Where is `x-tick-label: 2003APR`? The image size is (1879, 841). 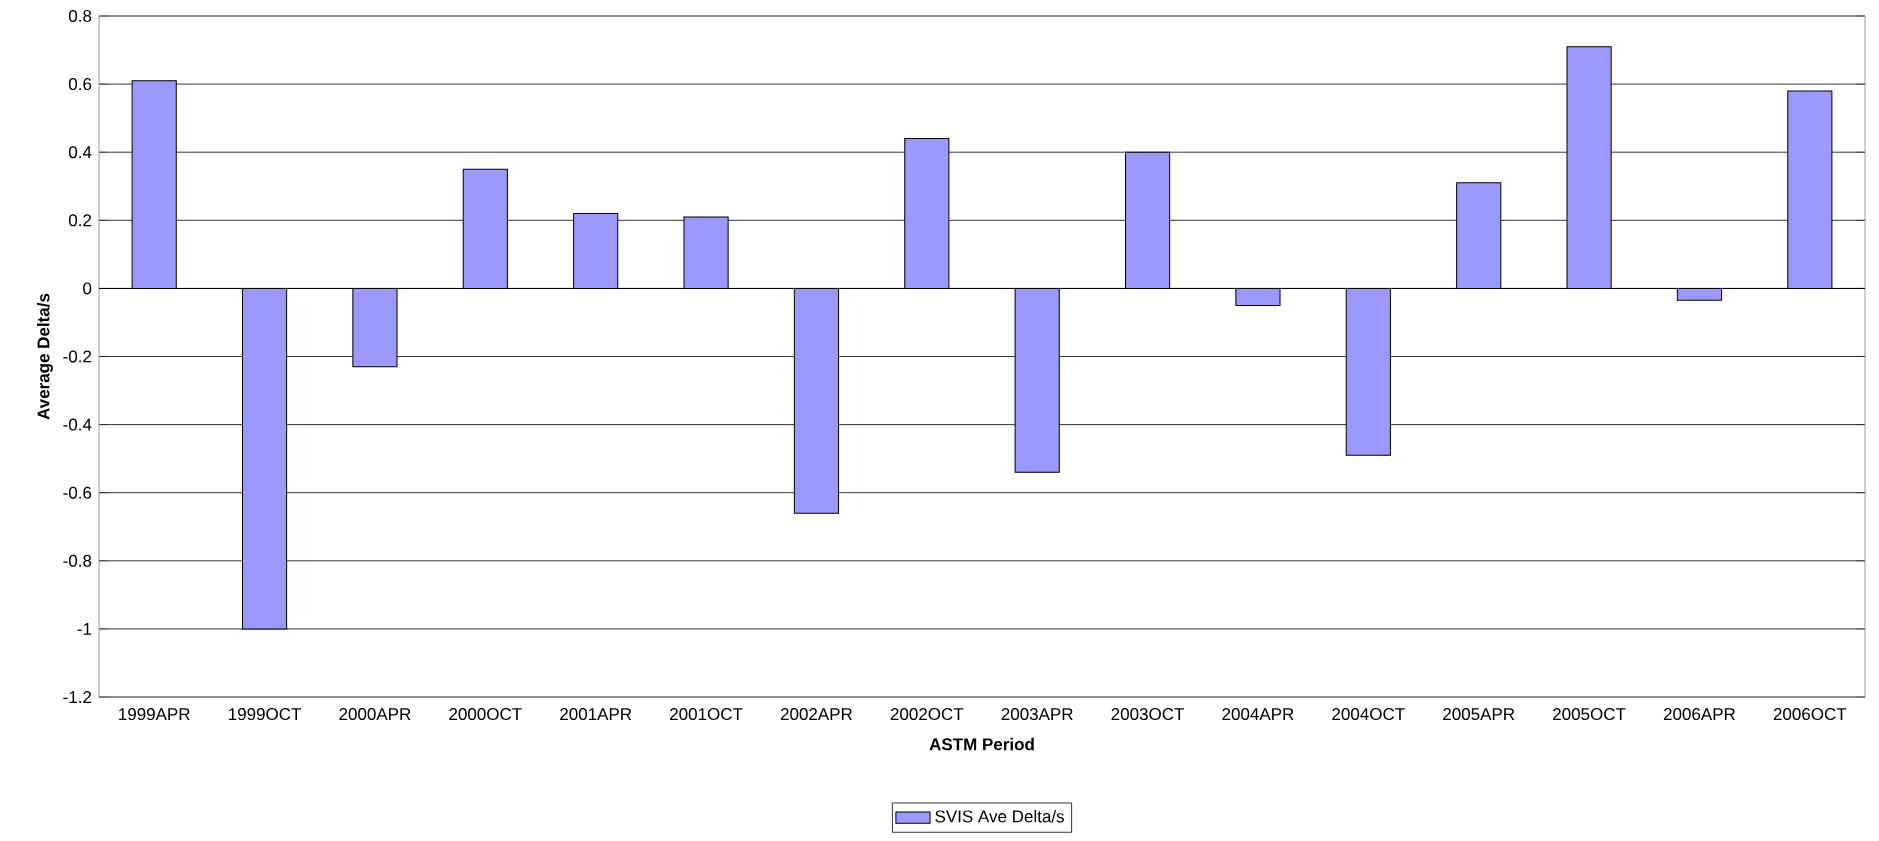
x-tick-label: 2003APR is located at coordinates (1037, 714).